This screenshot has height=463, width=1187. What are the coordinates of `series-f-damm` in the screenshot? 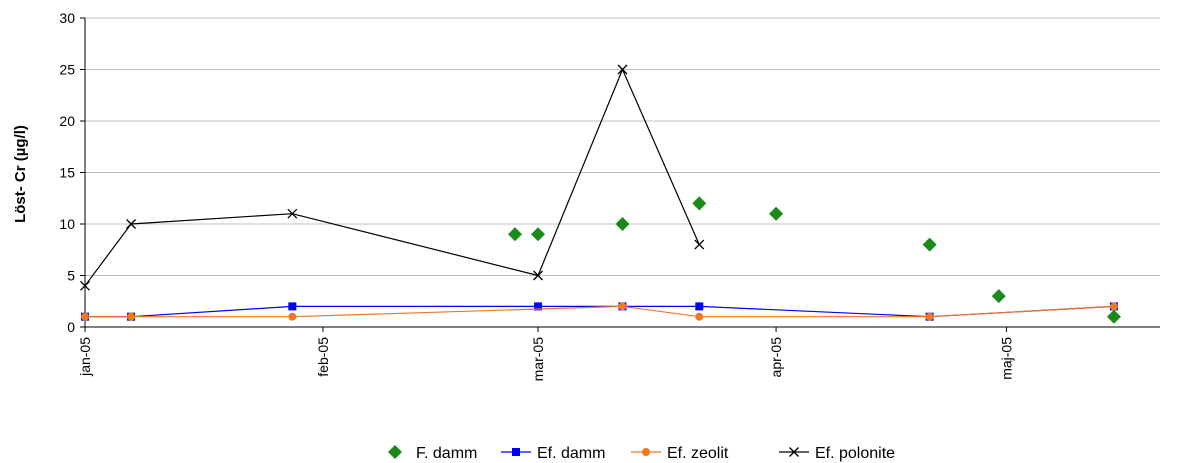 It's located at (814, 260).